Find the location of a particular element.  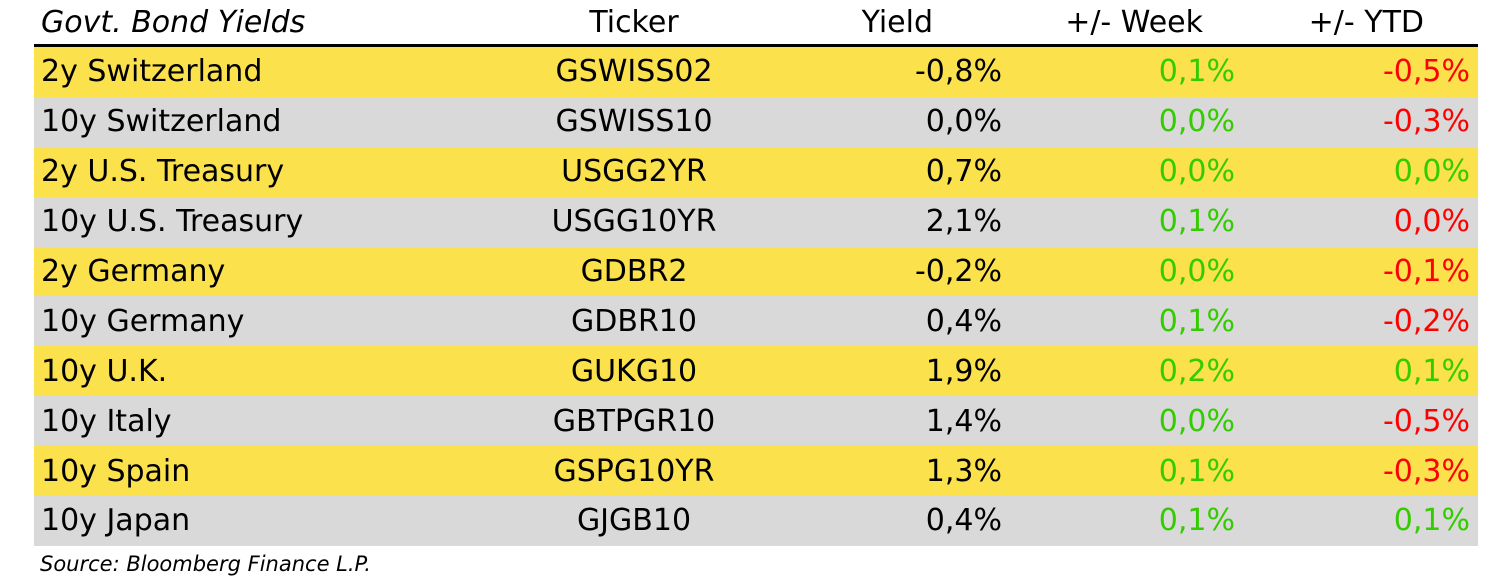

table-row: 10y Germany GDBR10 0,4% 0,1% -0,2% is located at coordinates (756, 321).